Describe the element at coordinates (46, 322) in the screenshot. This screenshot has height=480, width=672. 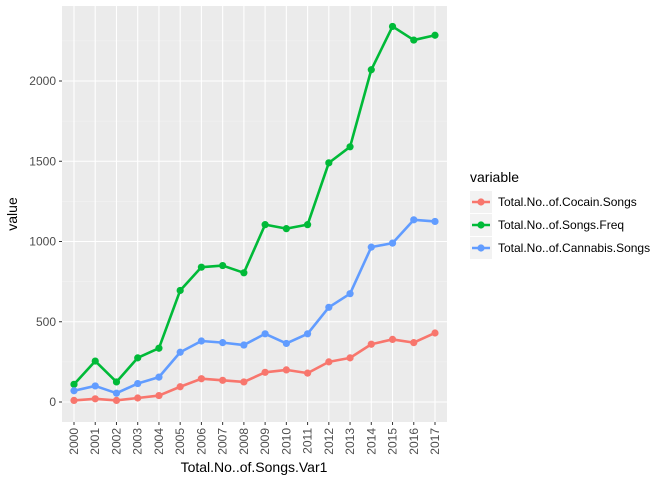
I see `y-tick-label: 500` at that location.